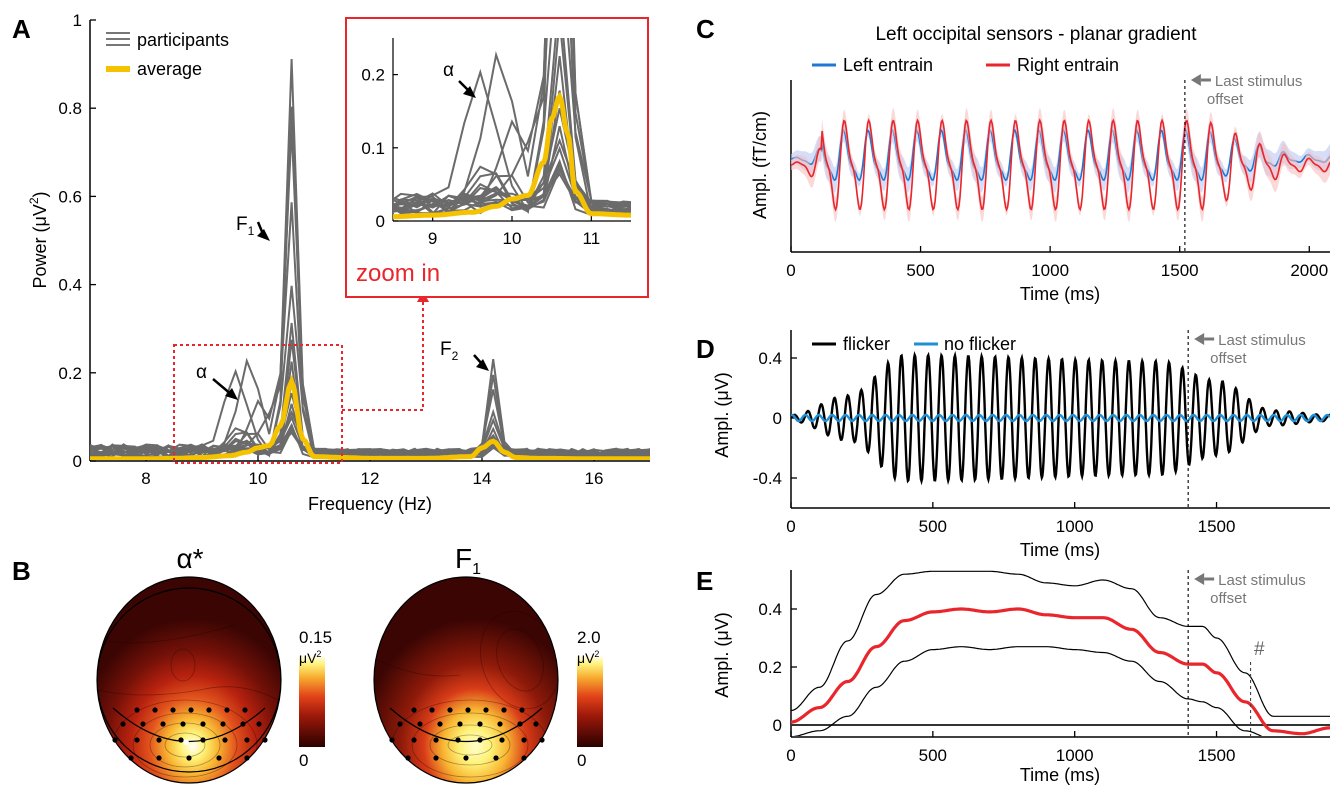 This screenshot has width=1344, height=793. I want to click on panel-letter-b: B, so click(21, 571).